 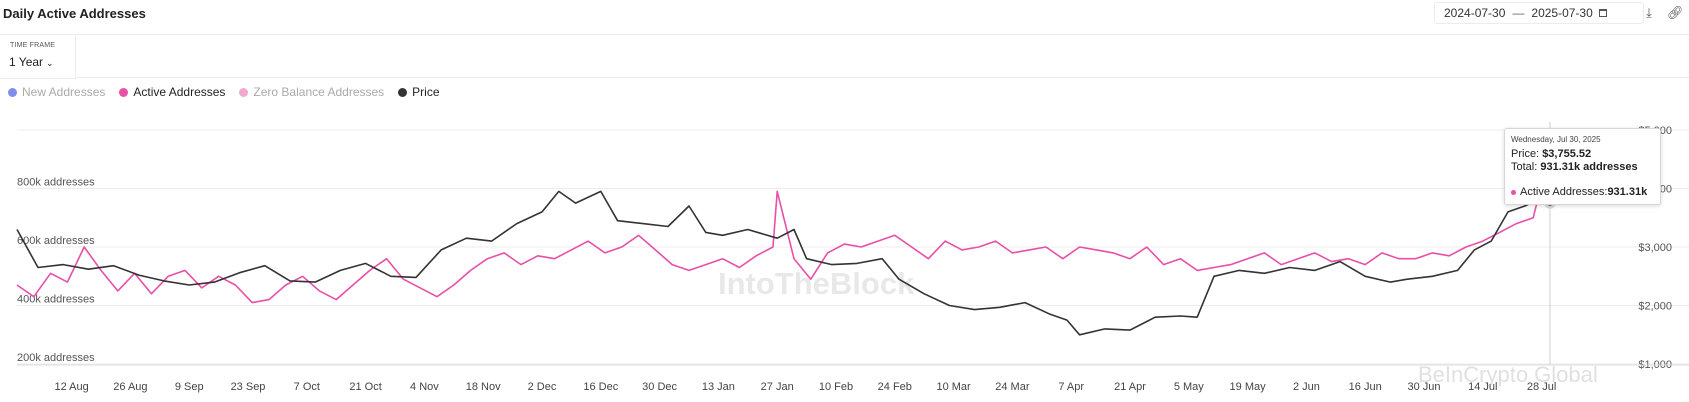 I want to click on legend-active-addresses: Active Addresses, so click(x=172, y=92).